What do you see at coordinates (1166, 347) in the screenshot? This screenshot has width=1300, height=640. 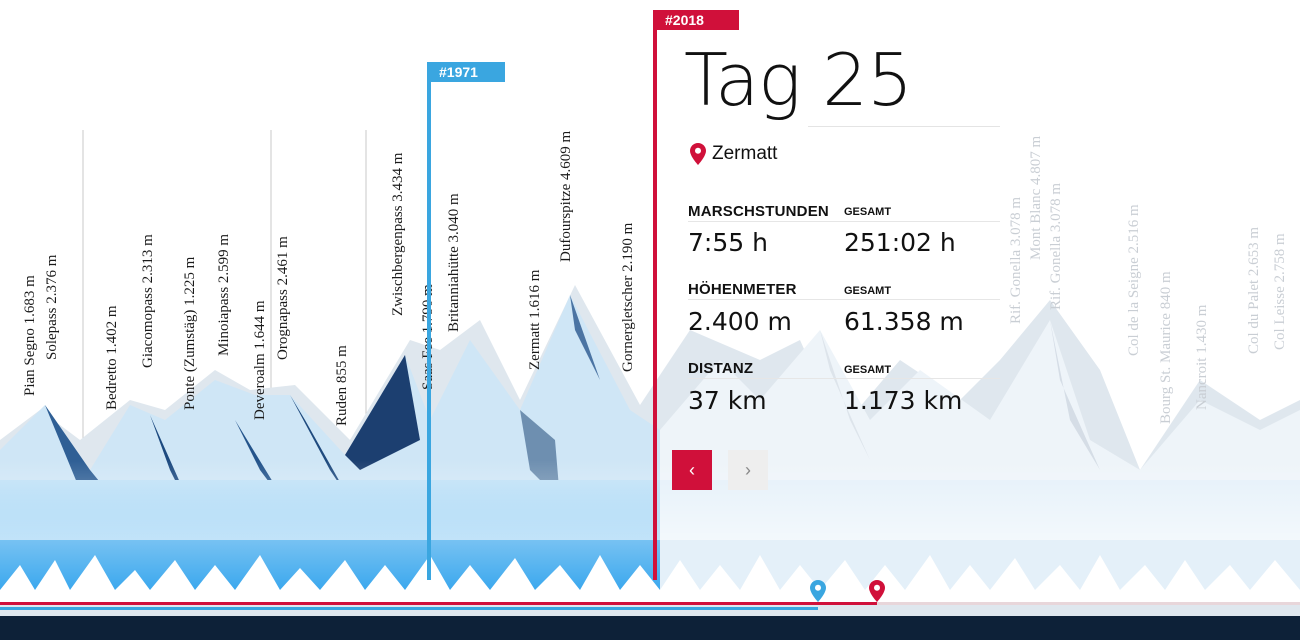 I see `peak-label: Bourg St. Maurice 840 m` at bounding box center [1166, 347].